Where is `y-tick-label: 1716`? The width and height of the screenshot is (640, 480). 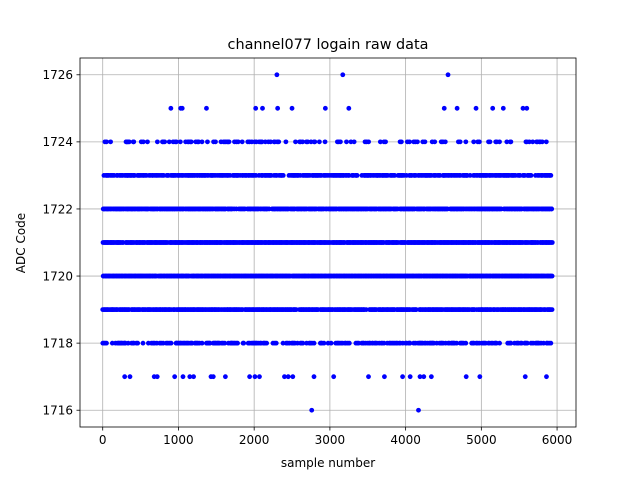 y-tick-label: 1716 is located at coordinates (57, 411).